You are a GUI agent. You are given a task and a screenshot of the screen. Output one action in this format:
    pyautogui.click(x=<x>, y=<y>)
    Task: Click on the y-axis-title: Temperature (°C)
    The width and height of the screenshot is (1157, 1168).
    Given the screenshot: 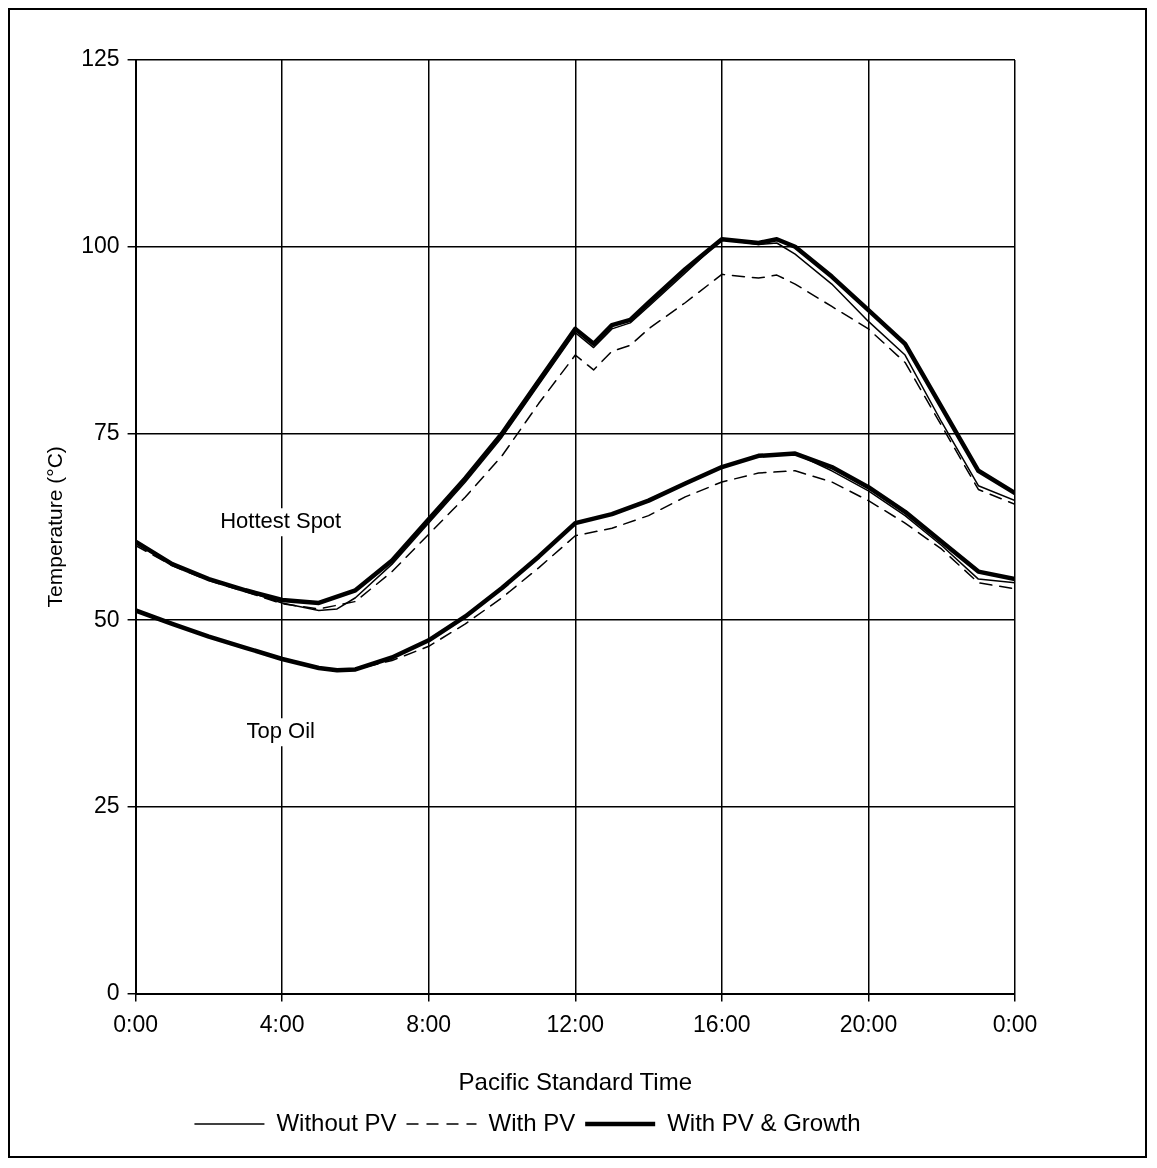 What is the action you would take?
    pyautogui.click(x=55, y=527)
    